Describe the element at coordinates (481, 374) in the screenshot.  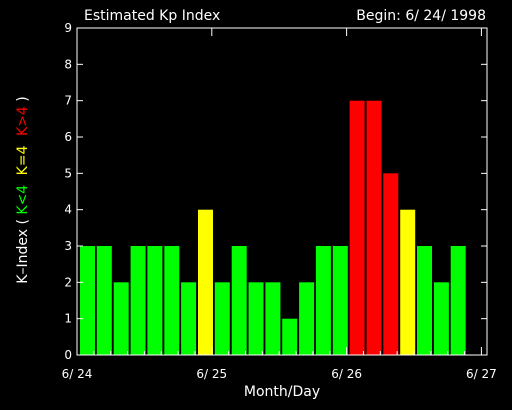
I see `x-tick-label: 6/ 27` at that location.